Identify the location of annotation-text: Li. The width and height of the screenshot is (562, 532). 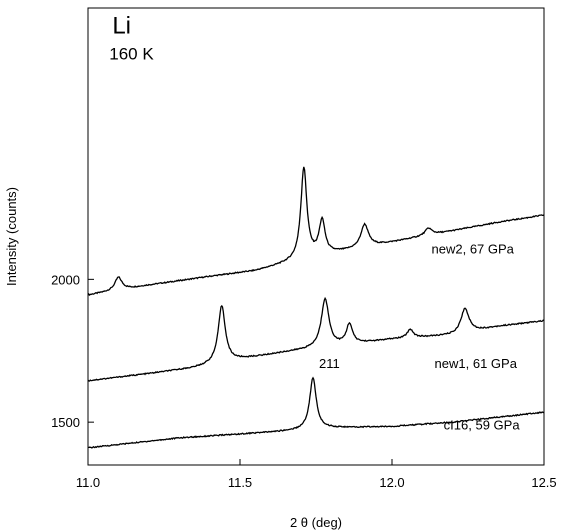
(121, 26).